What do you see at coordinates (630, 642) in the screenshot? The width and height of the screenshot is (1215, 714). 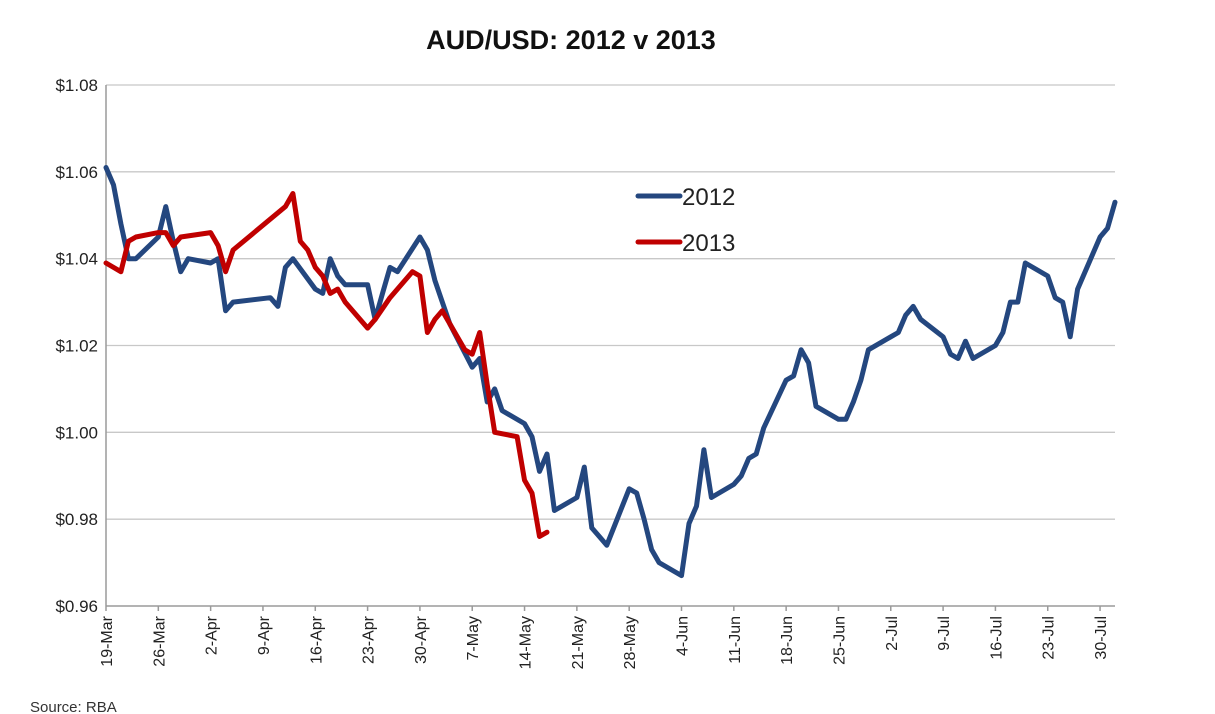 I see `x-tick-label: 28-May` at bounding box center [630, 642].